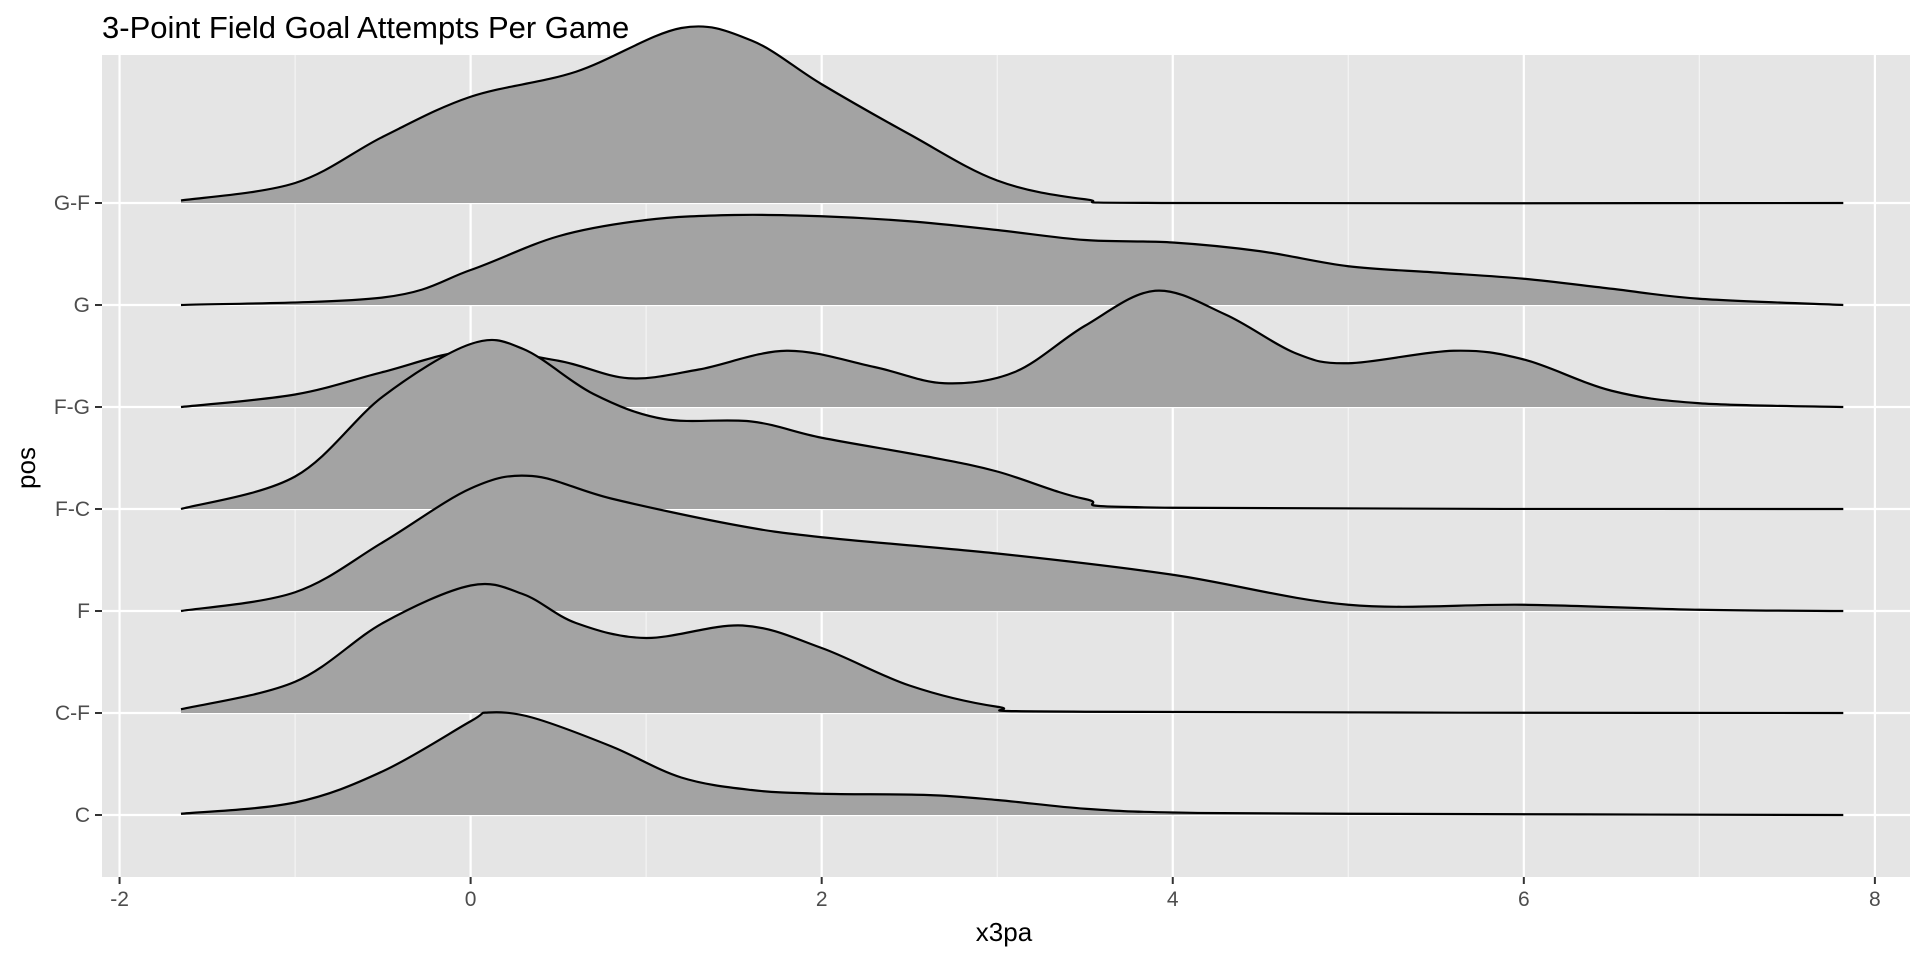  Describe the element at coordinates (471, 899) in the screenshot. I see `x-tick-label: 0` at that location.